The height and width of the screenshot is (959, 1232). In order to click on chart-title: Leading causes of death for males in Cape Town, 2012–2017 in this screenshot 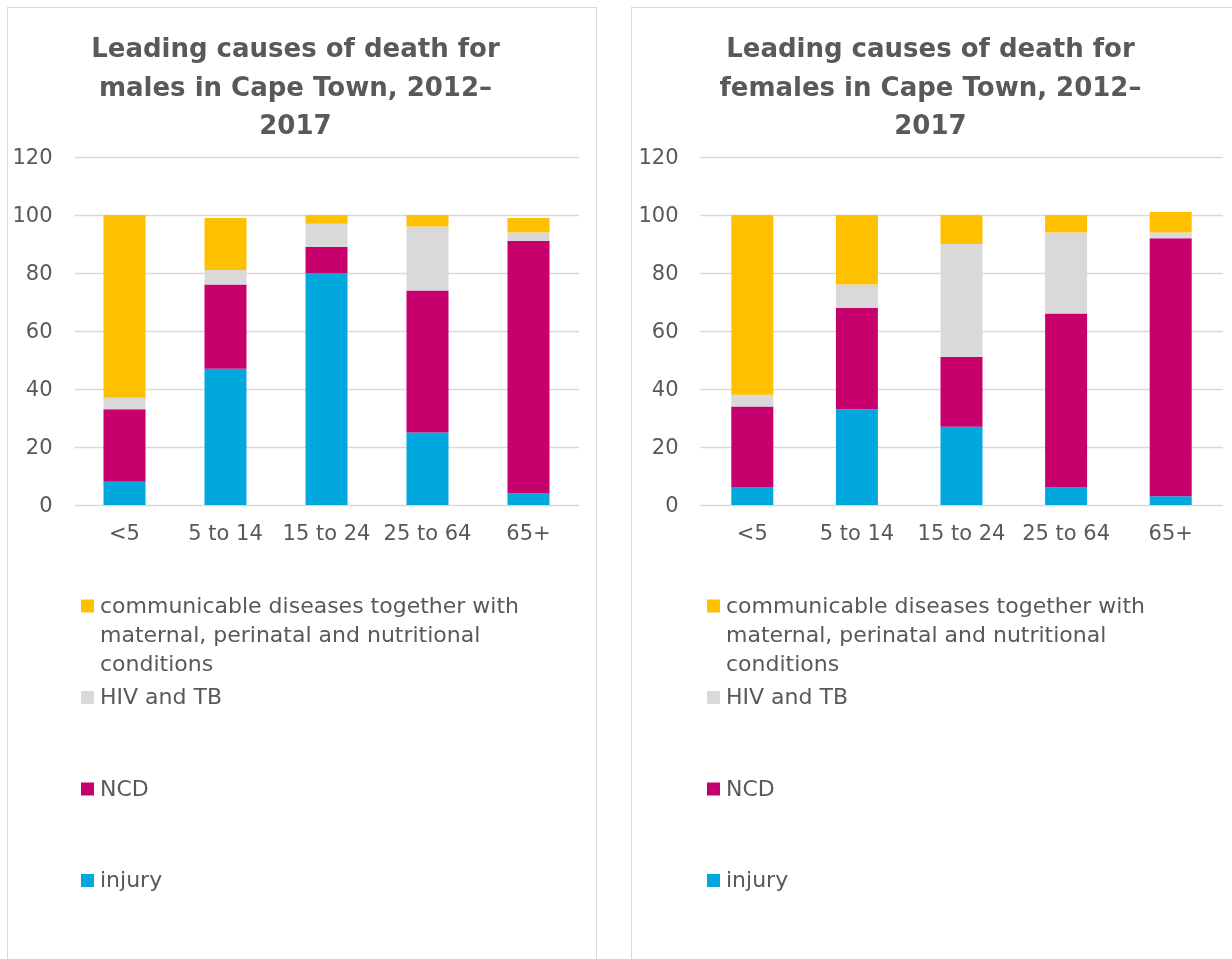, I will do `click(295, 86)`.